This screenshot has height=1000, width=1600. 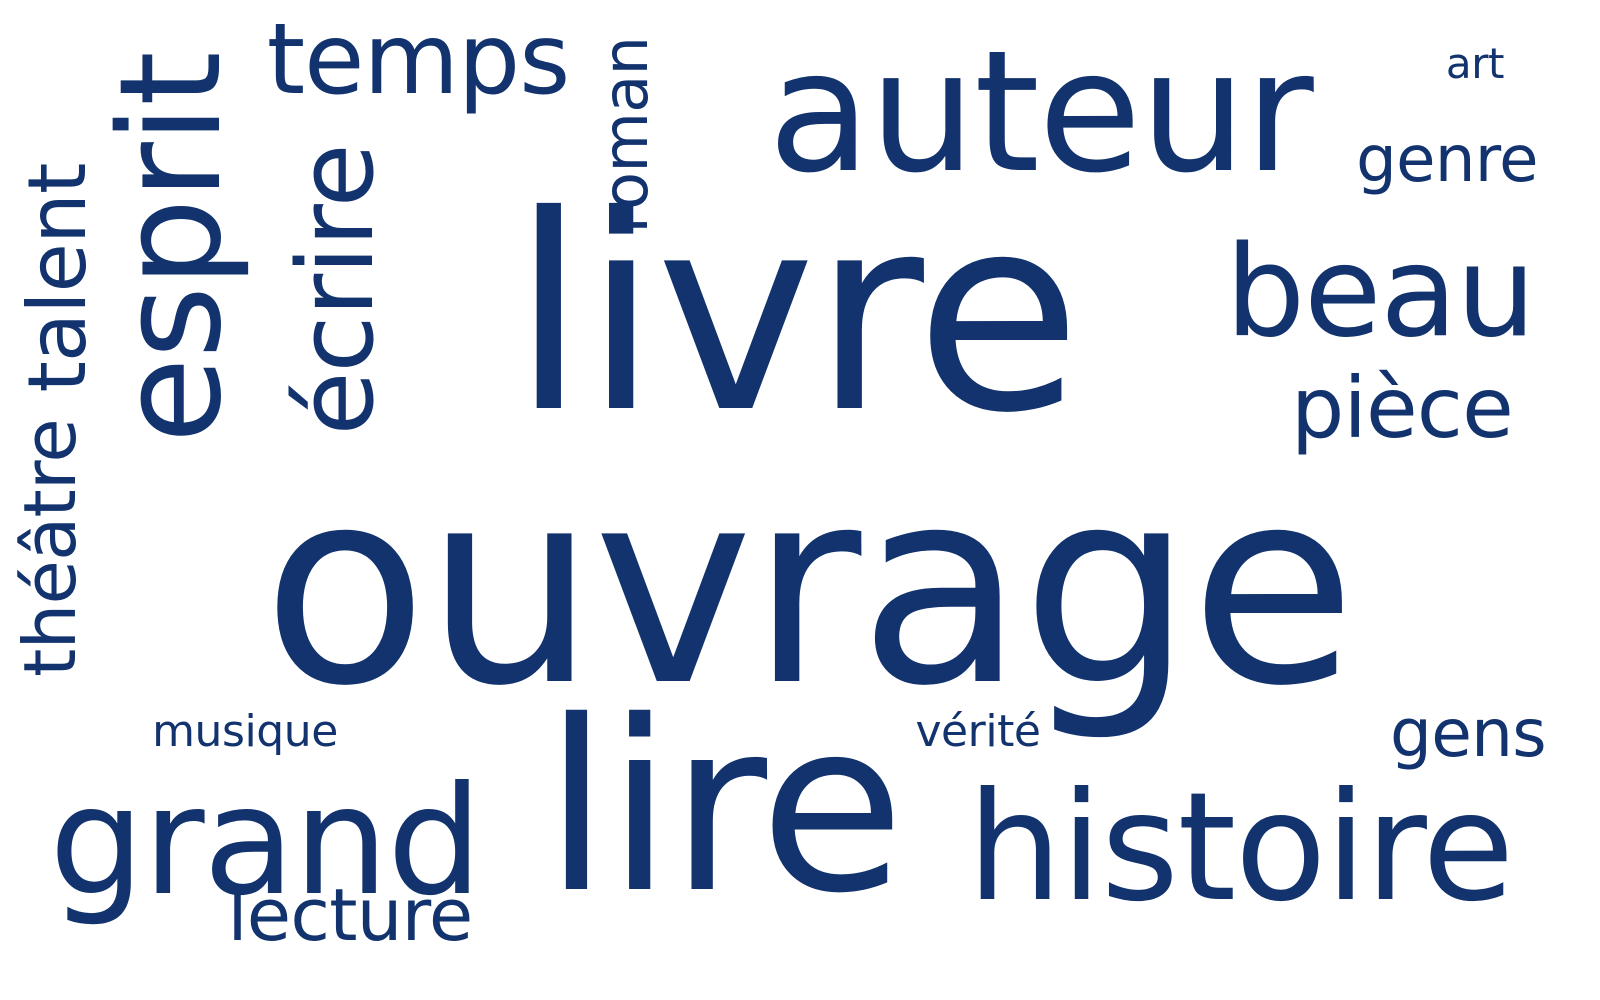 I want to click on word-histoire: histoire, so click(x=1240, y=848).